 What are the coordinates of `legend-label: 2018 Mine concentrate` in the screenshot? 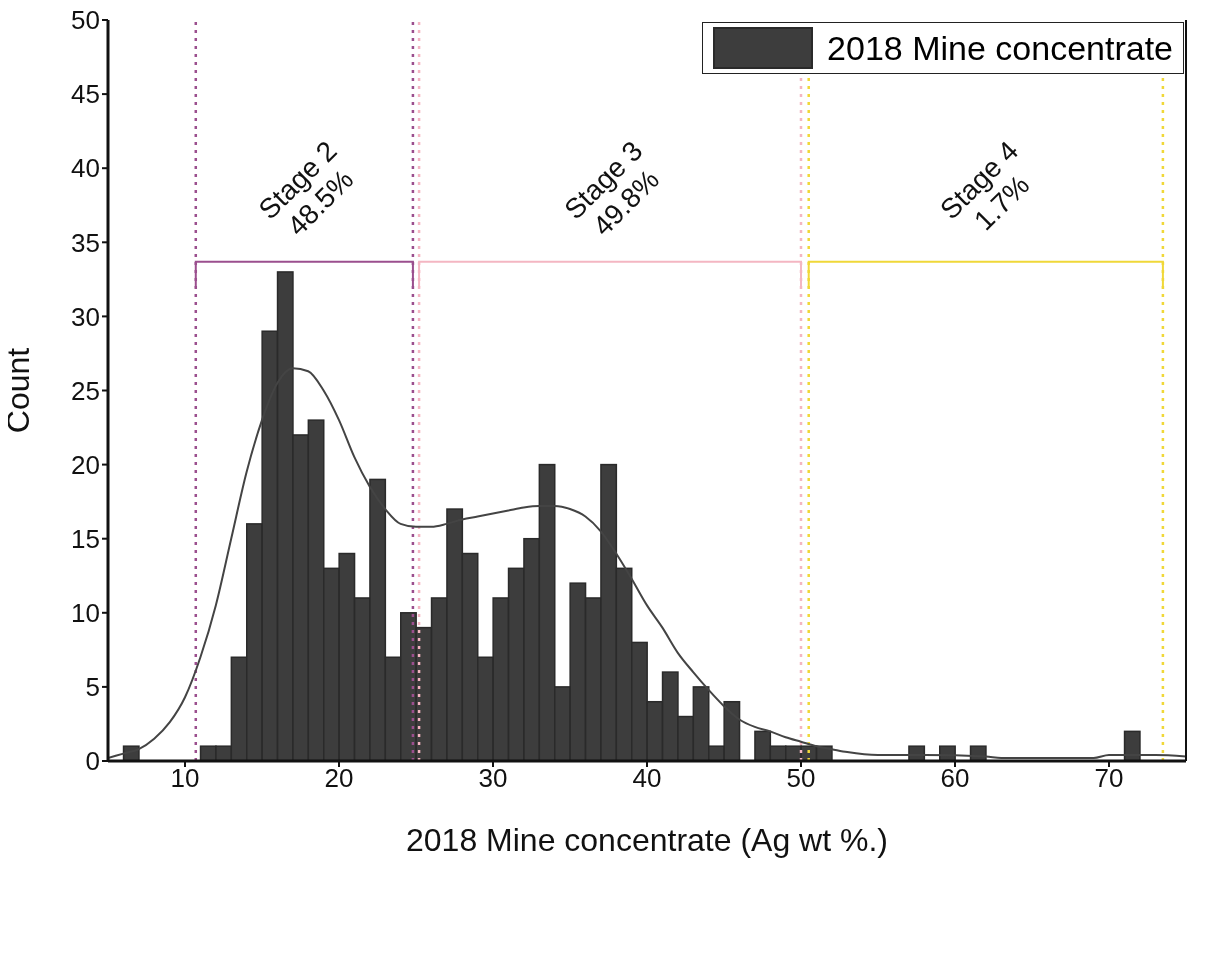 It's located at (1000, 48).